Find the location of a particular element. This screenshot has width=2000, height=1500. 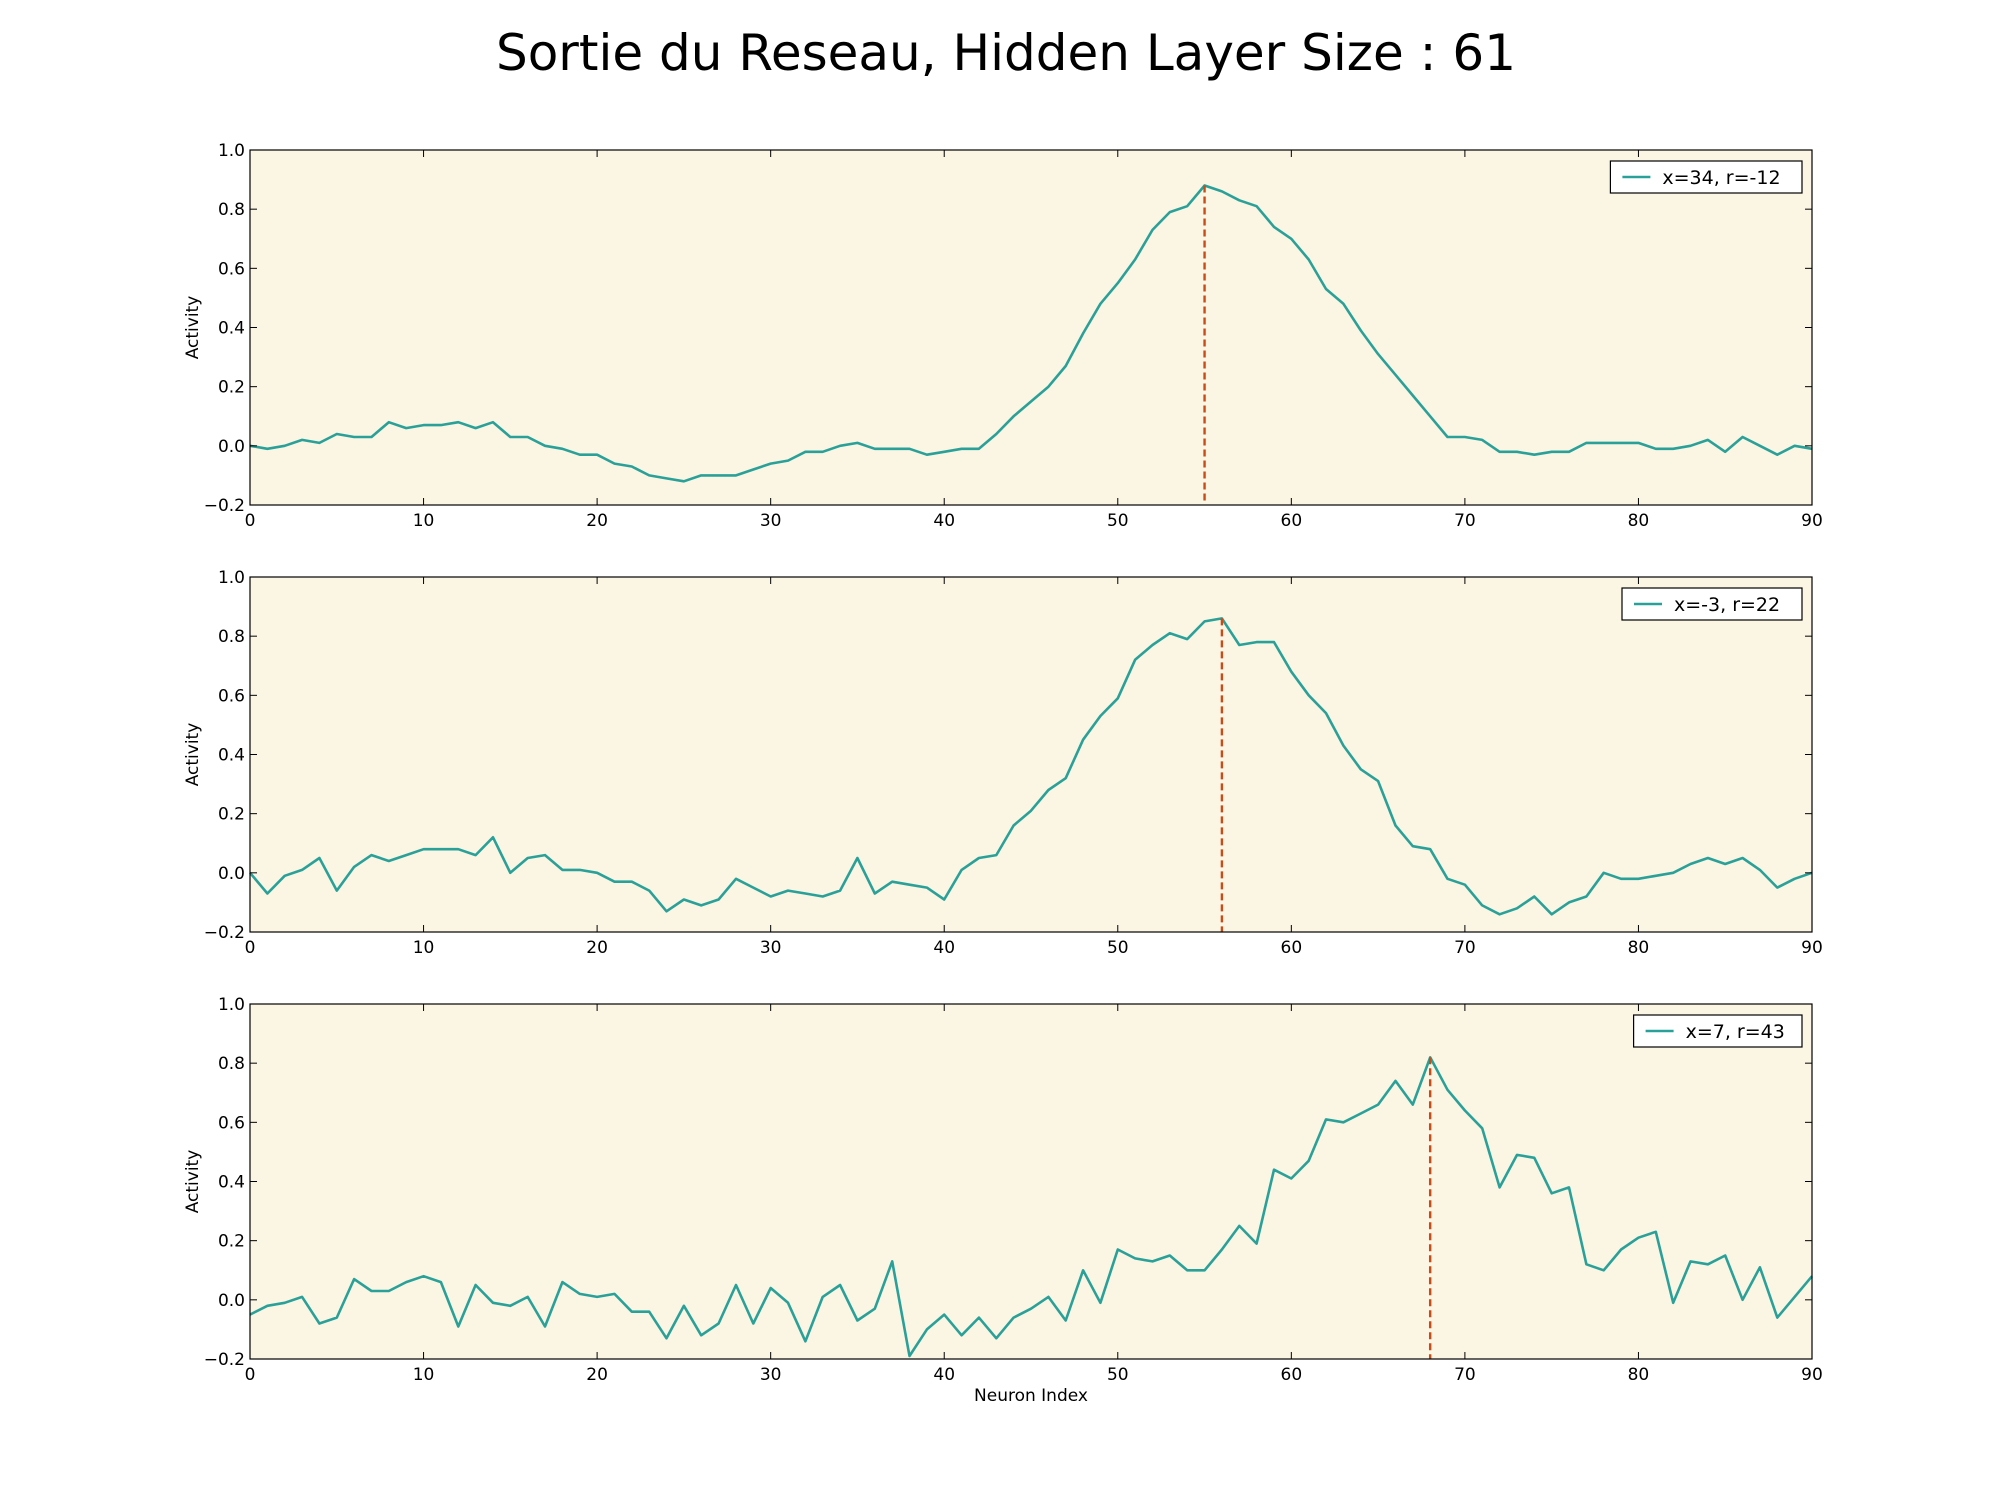

p3-xtick-label: 30 is located at coordinates (771, 1375).